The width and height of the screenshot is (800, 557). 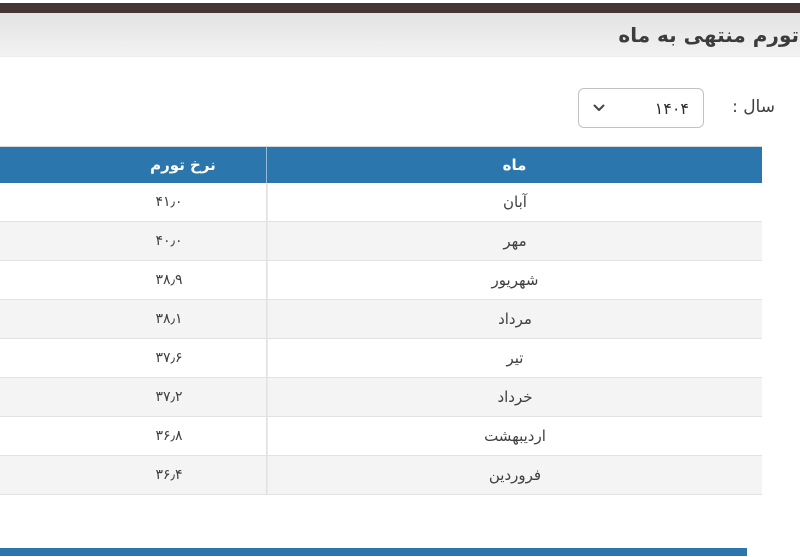 What do you see at coordinates (753, 107) in the screenshot?
I see `year-label: سال :` at bounding box center [753, 107].